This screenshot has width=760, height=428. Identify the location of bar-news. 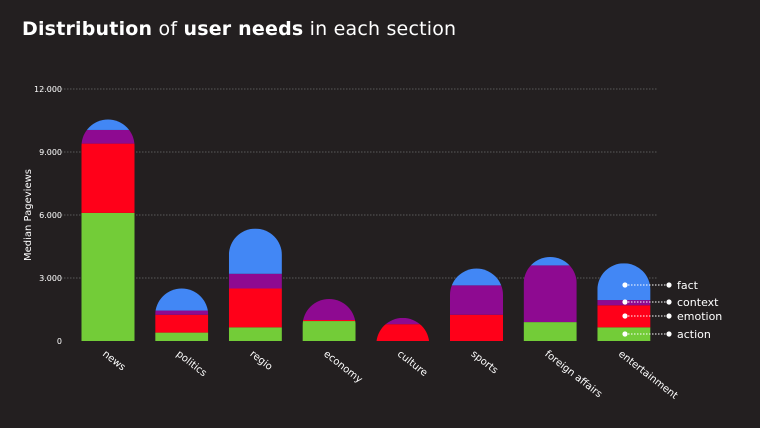
(108, 230).